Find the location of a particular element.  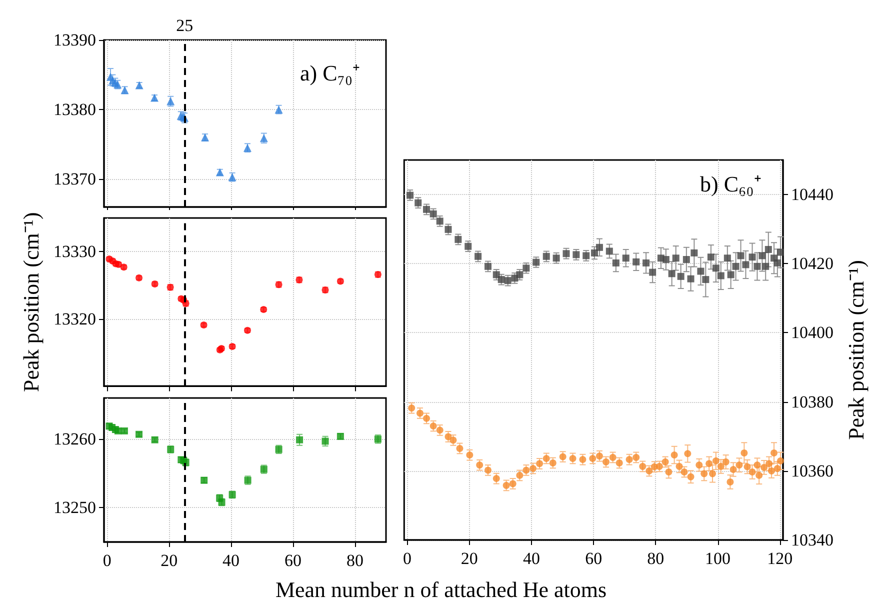

annotation: a) C₇₀⁺ is located at coordinates (330, 73).